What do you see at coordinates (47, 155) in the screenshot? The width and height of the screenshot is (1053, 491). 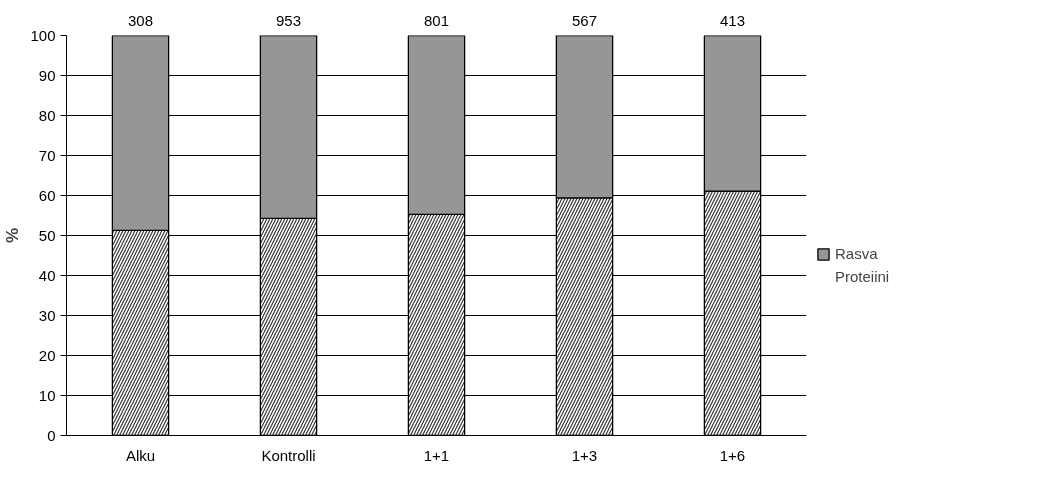 I see `y-tick-label: 70` at bounding box center [47, 155].